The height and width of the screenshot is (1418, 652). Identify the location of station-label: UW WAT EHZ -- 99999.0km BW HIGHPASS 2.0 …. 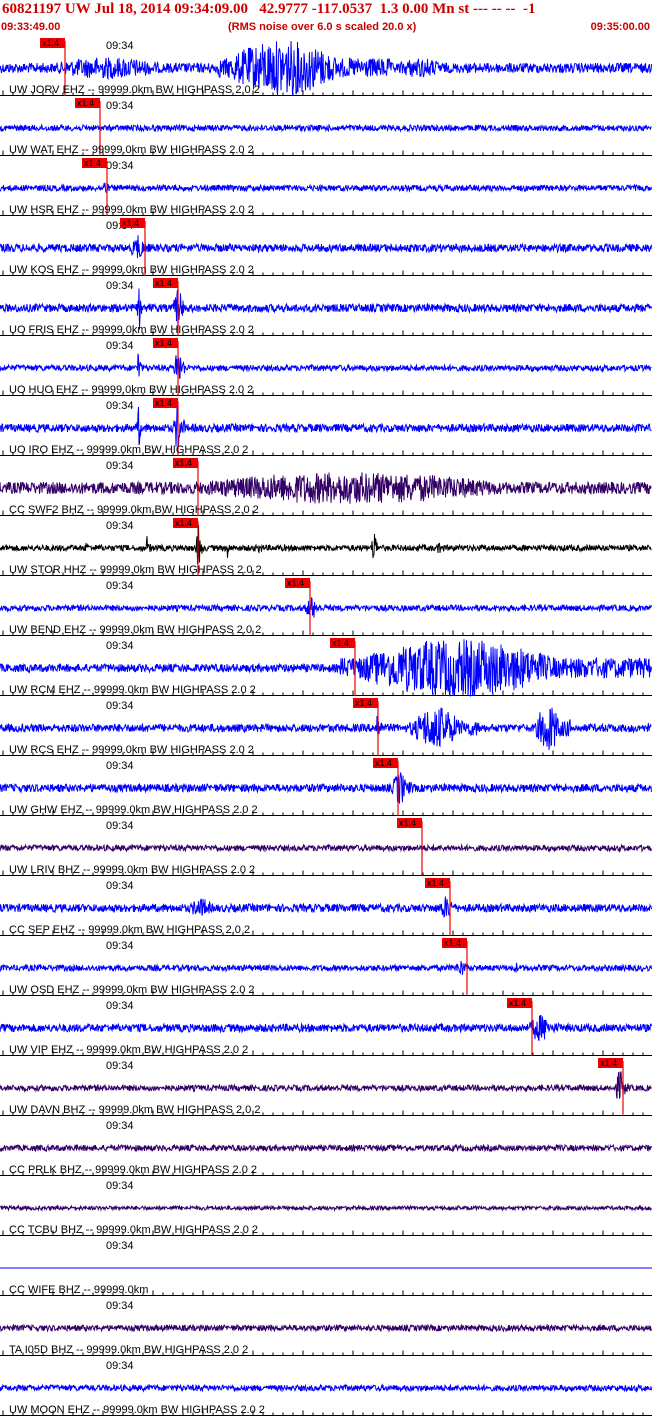
(131, 150).